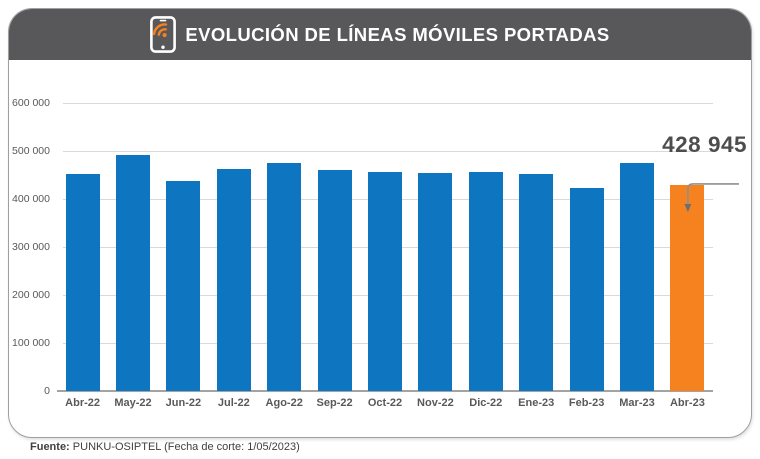 The width and height of the screenshot is (760, 459). I want to click on x-axis-label-Abr-22: Abr-22, so click(83, 403).